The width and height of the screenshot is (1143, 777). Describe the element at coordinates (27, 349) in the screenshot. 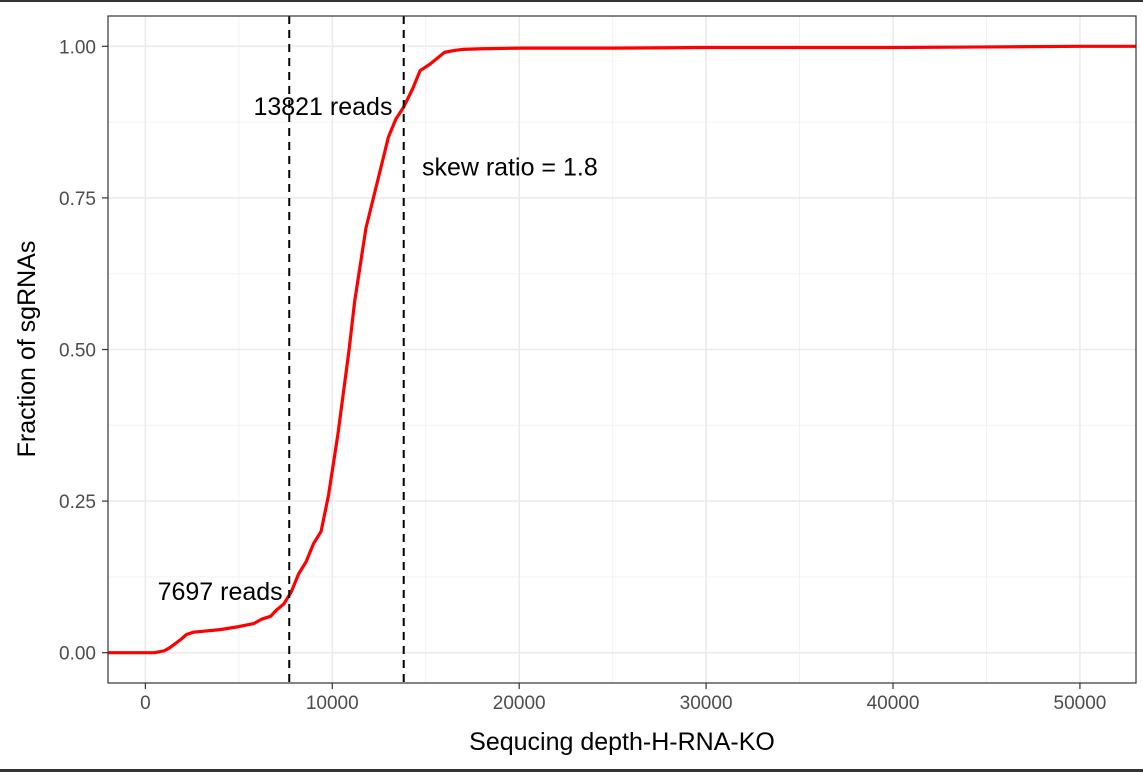

I see `y-axis-label: Fraction of sgRNAs` at that location.